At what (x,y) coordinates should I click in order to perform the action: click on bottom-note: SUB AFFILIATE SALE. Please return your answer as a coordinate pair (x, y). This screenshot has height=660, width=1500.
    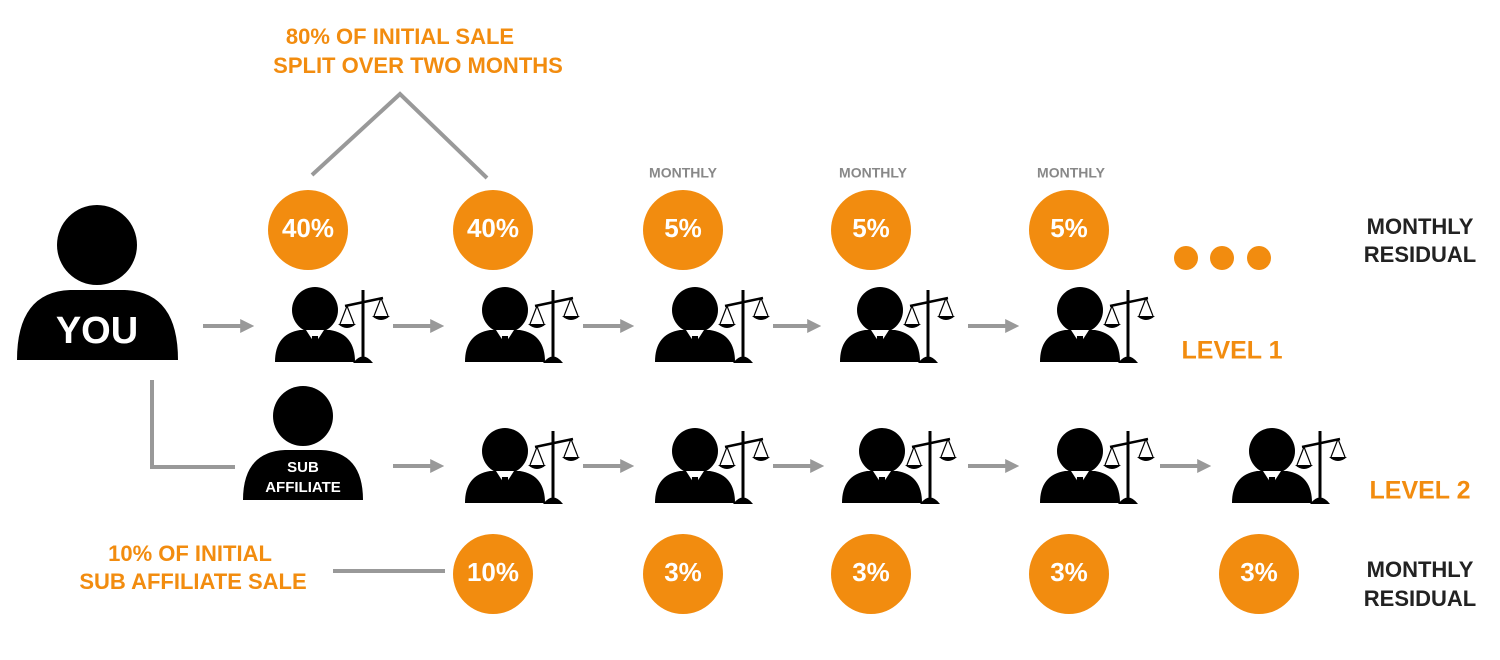
    Looking at the image, I should click on (192, 581).